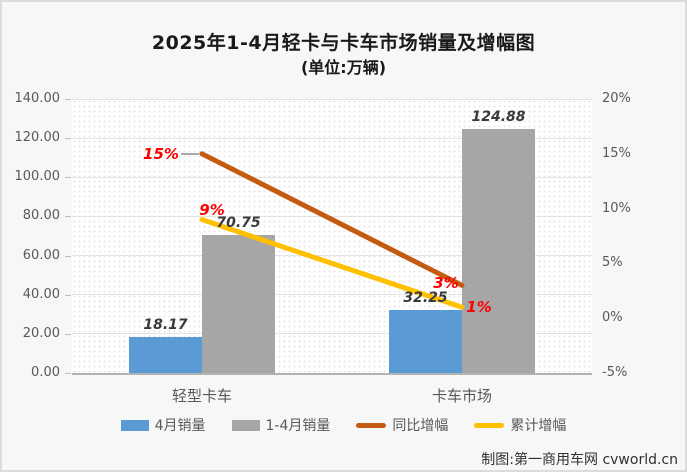 The width and height of the screenshot is (687, 472). Describe the element at coordinates (212, 210) in the screenshot. I see `line-value-label: 9%` at that location.